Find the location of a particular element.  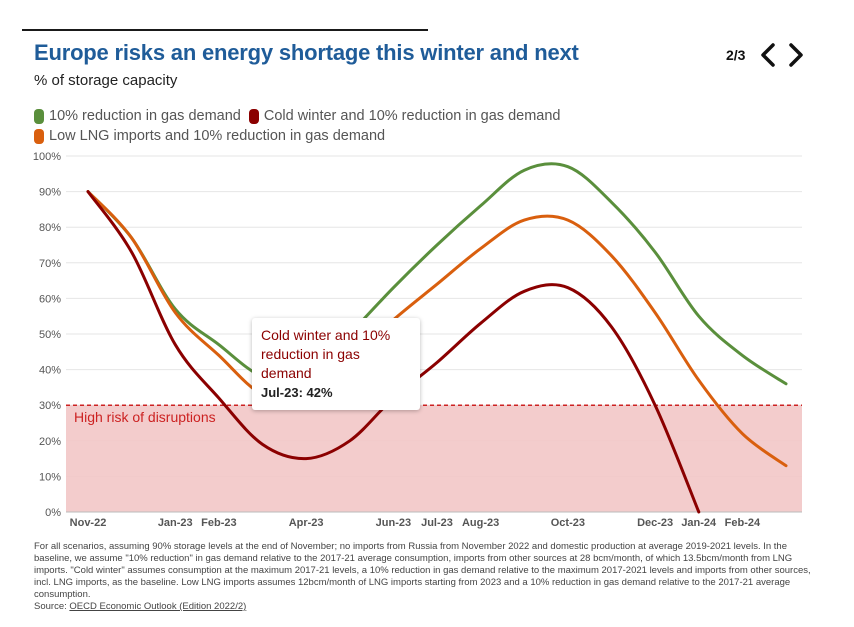

chevron-right-icon is located at coordinates (796, 55).